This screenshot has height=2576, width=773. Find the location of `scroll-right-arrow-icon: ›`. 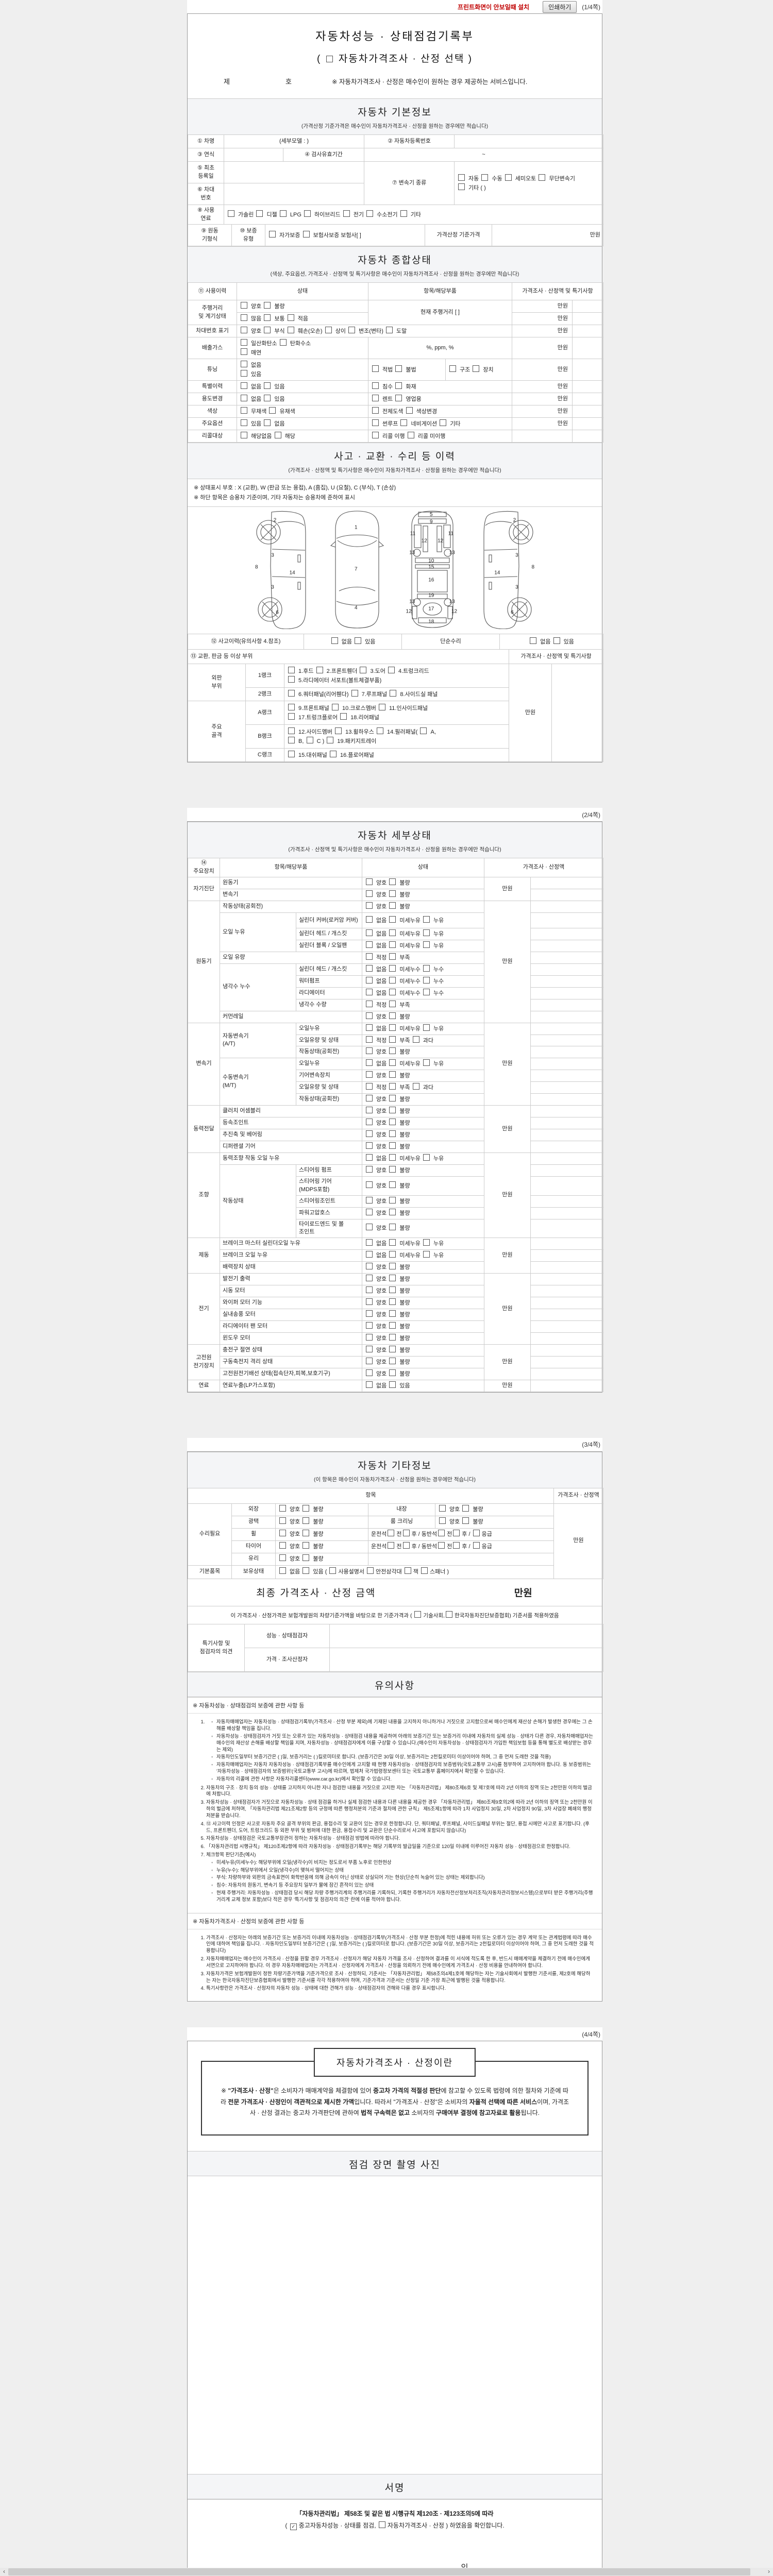

scroll-right-arrow-icon: › is located at coordinates (769, 2572).